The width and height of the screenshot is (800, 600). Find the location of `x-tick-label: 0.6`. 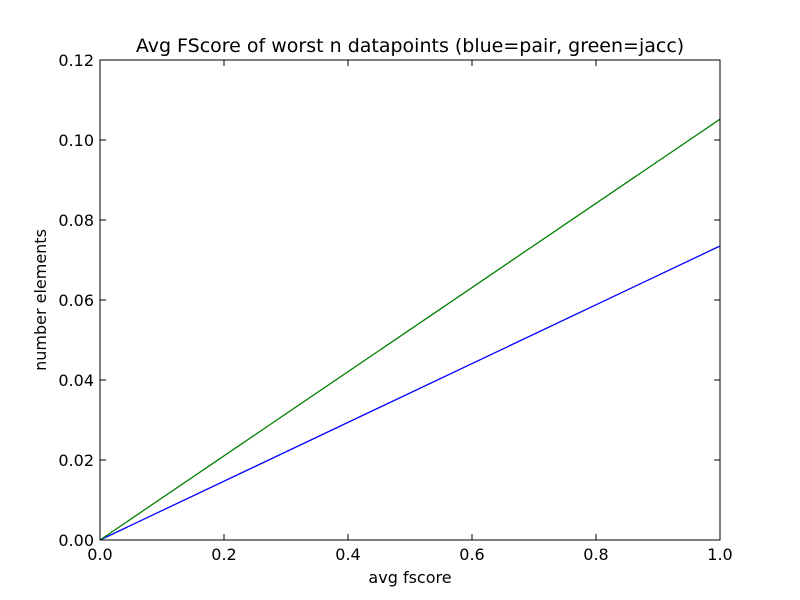

x-tick-label: 0.6 is located at coordinates (471, 554).